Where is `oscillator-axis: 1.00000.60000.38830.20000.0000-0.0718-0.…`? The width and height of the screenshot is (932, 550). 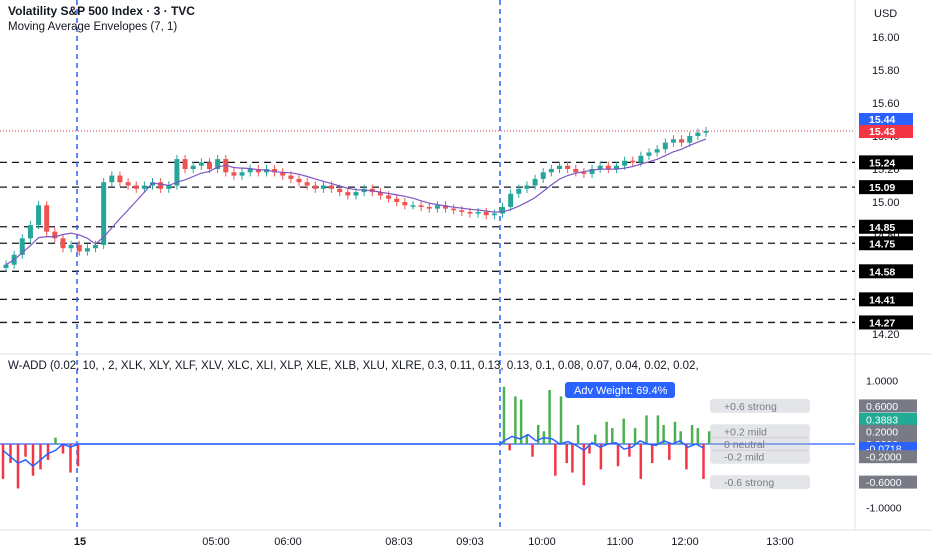
oscillator-axis: 1.00000.60000.38830.20000.0000-0.0718-0.… is located at coordinates (888, 445).